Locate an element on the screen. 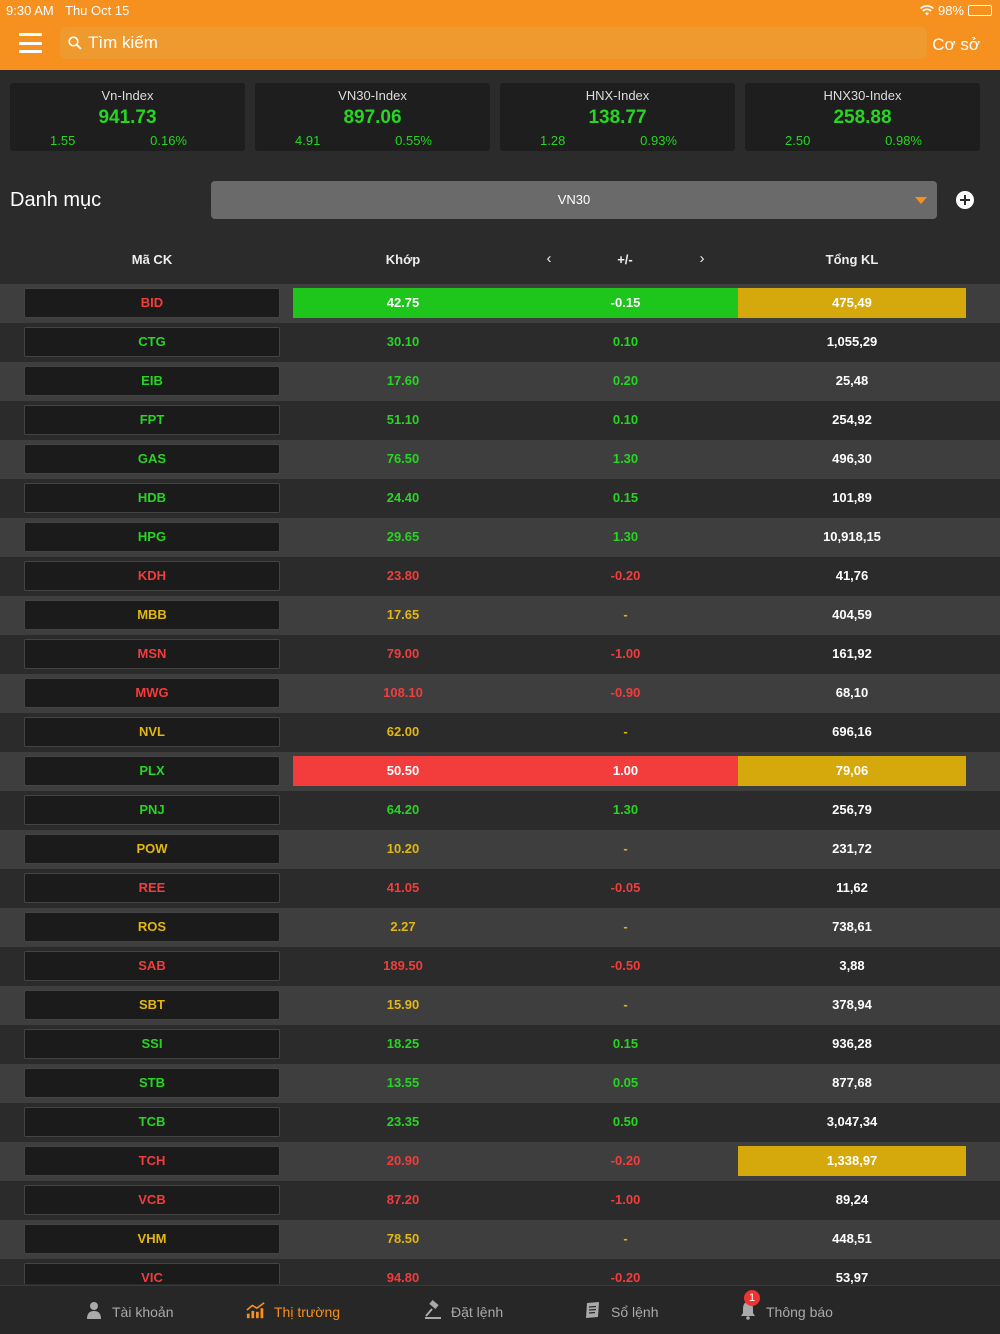 The height and width of the screenshot is (1334, 1000). prev-column-icon: ‹ is located at coordinates (549, 258).